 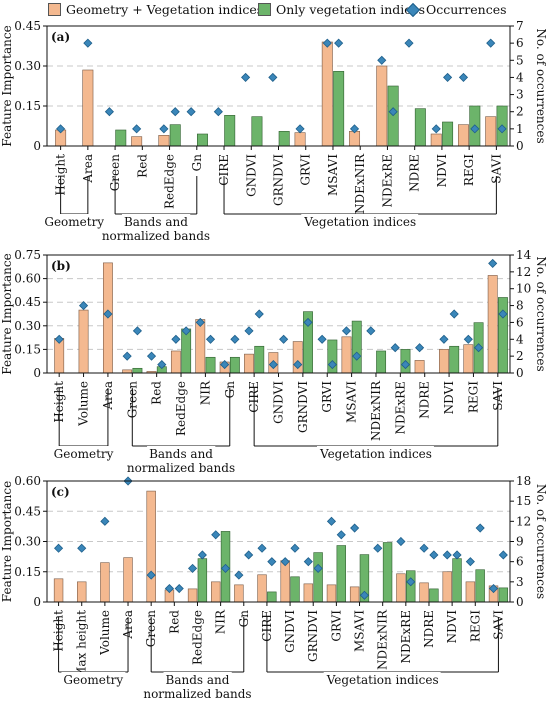 What do you see at coordinates (434, 595) in the screenshot?
I see `bar-only-veg-NDRE` at bounding box center [434, 595].